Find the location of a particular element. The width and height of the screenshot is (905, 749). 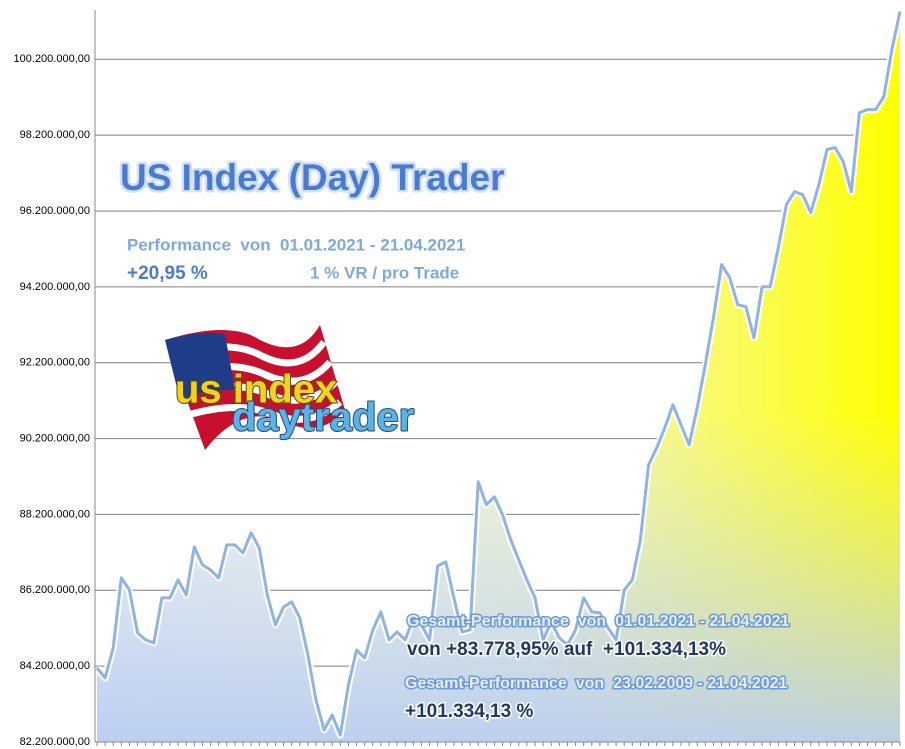

y-tick-label: 90.200.000,00 is located at coordinates (55, 438).